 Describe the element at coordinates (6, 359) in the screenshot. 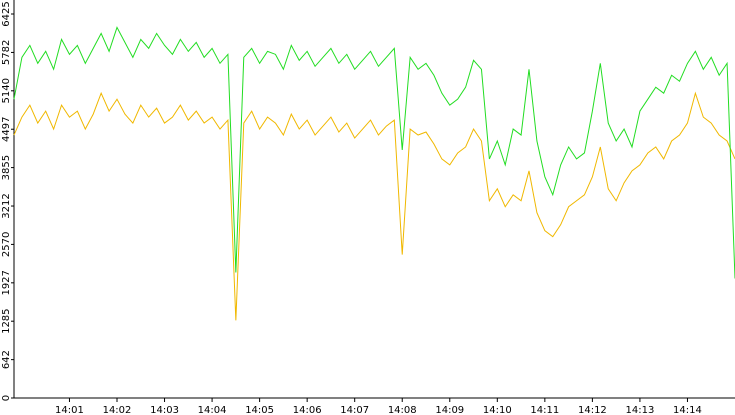

I see `y-tick-label: 642` at that location.